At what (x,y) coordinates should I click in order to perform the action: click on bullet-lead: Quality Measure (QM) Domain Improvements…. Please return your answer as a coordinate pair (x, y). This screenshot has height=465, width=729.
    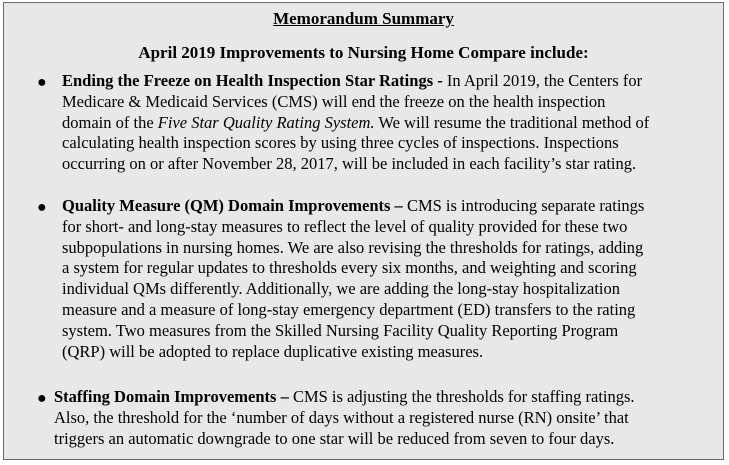
    Looking at the image, I should click on (232, 205).